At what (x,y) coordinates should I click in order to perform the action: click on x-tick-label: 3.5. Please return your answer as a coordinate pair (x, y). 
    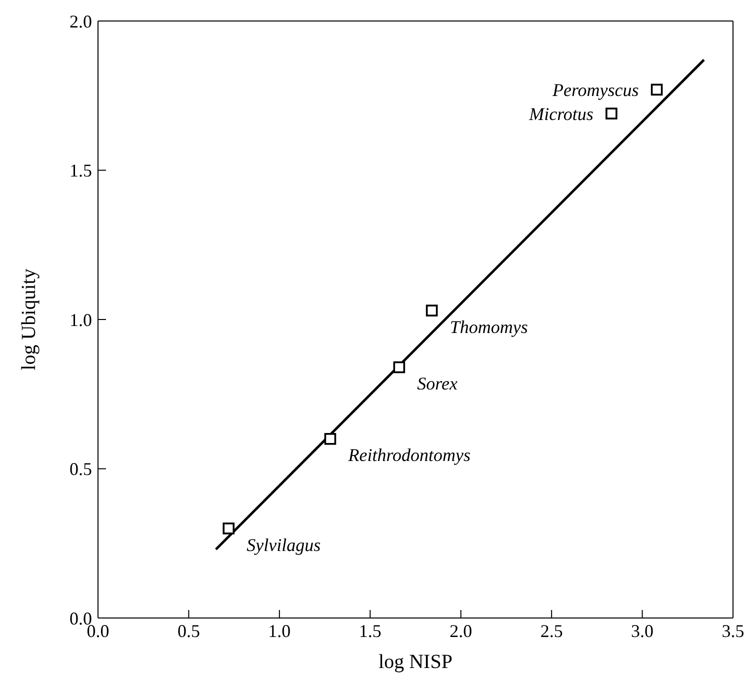
    Looking at the image, I should click on (733, 630).